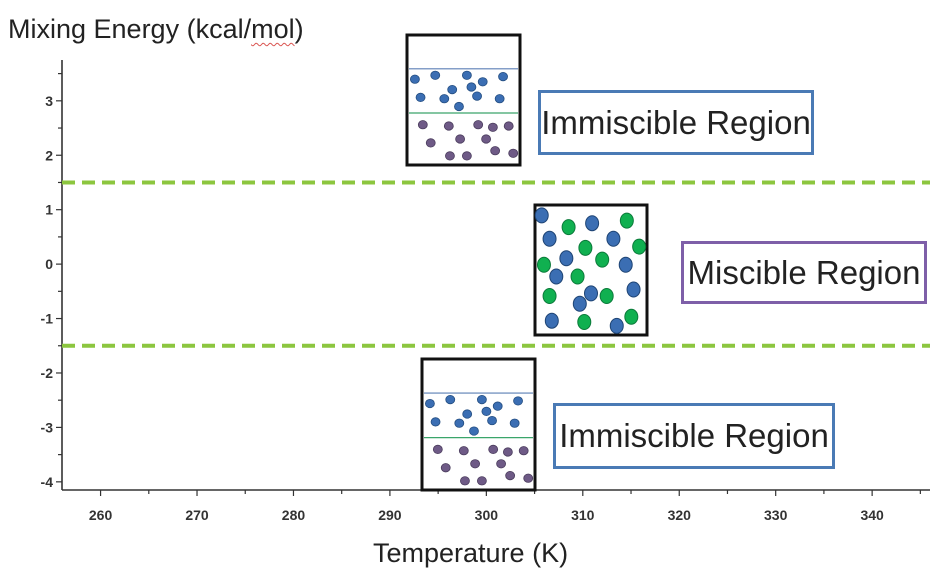 This screenshot has height=571, width=930. What do you see at coordinates (51, 281) in the screenshot?
I see `y-ticks: 3 2 1 0 -1 -2 -3 -4` at bounding box center [51, 281].